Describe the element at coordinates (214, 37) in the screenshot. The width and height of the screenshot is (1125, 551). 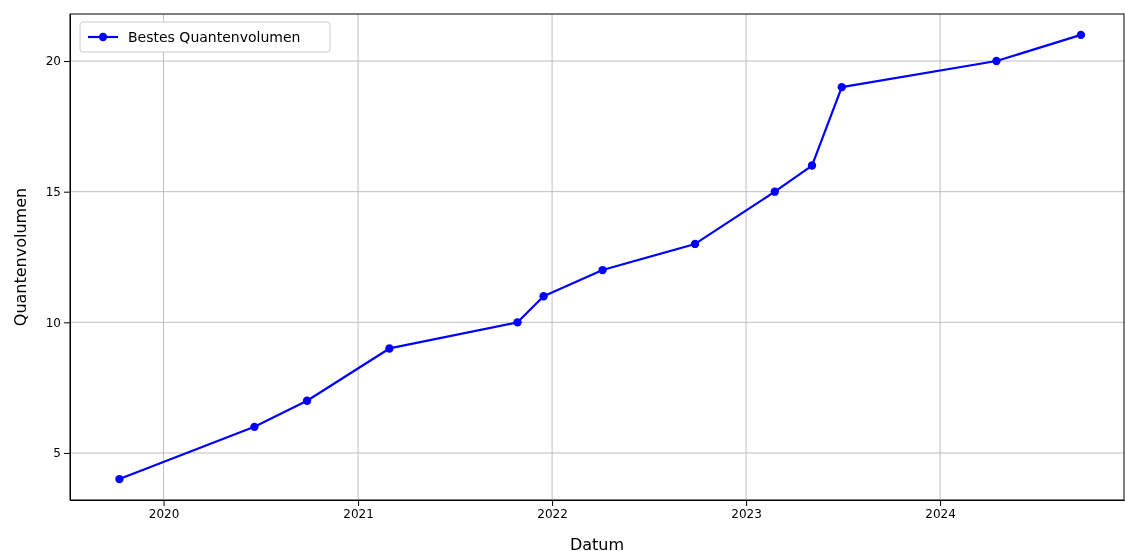
I see `legend-label: Bestes Quantenvolumen` at that location.